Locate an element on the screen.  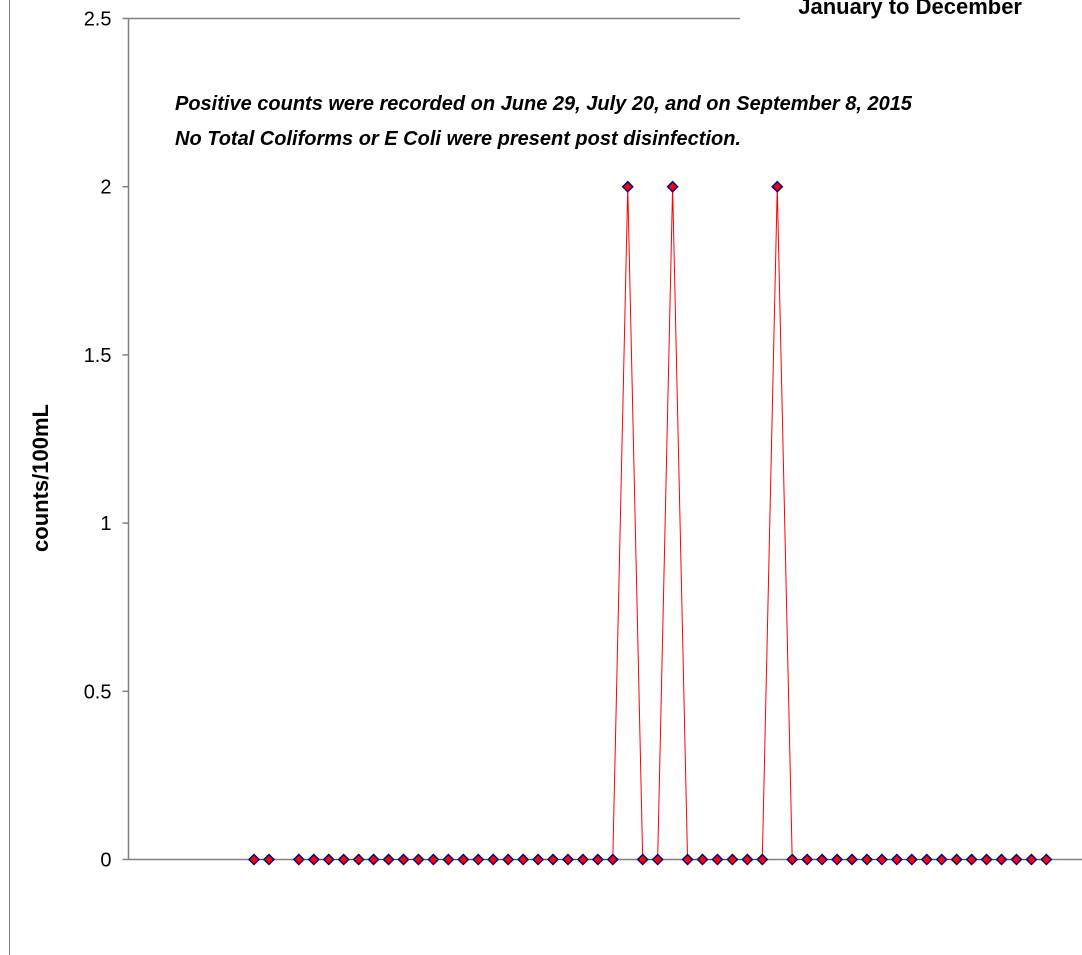
y-tick-label: 2.5 is located at coordinates (98, 20).